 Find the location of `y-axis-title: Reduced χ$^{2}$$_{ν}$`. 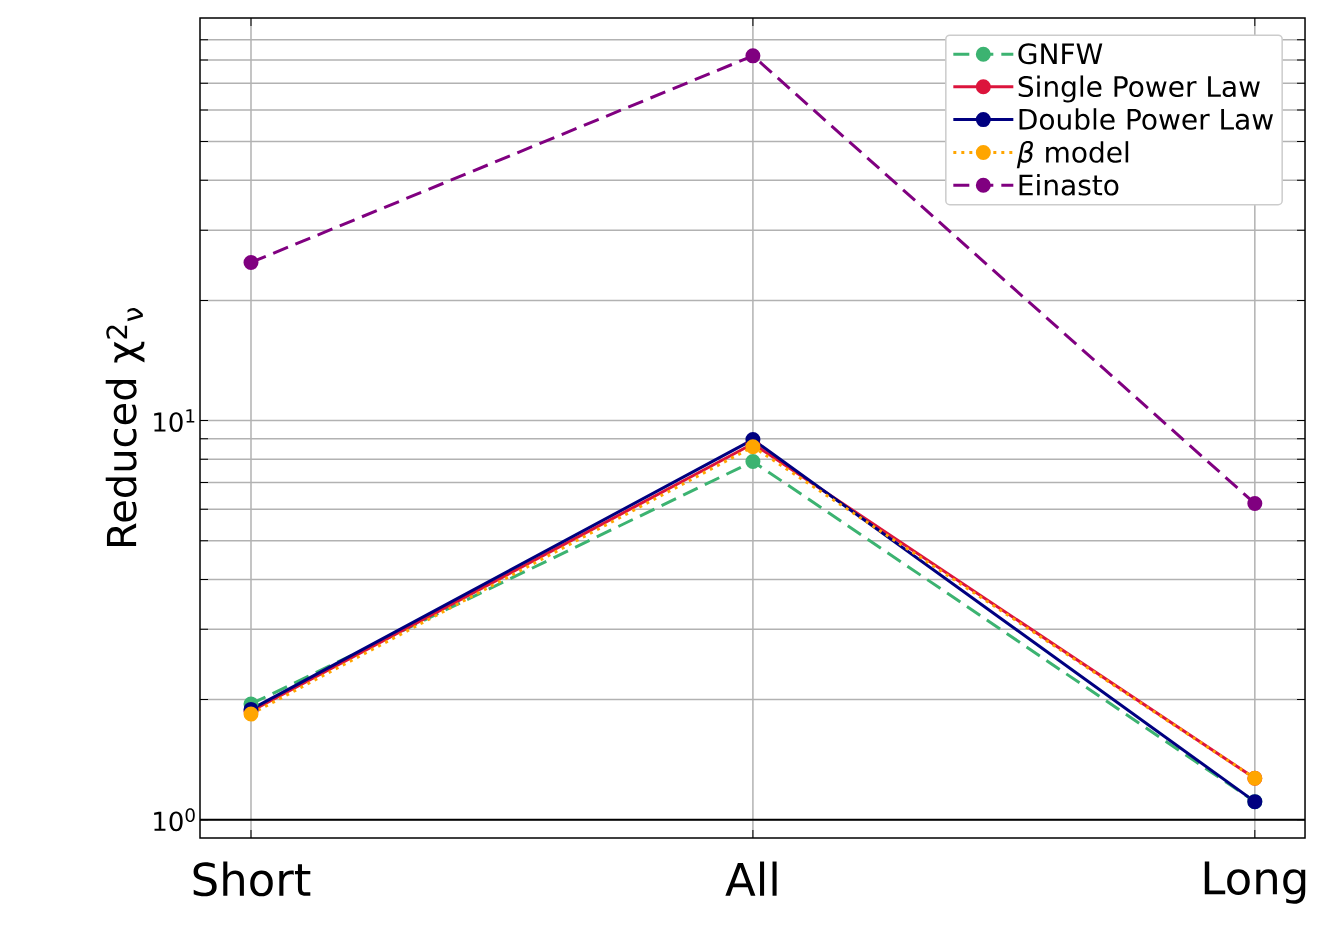

y-axis-title: Reduced χ$^{2}$$_{ν}$ is located at coordinates (125, 427).